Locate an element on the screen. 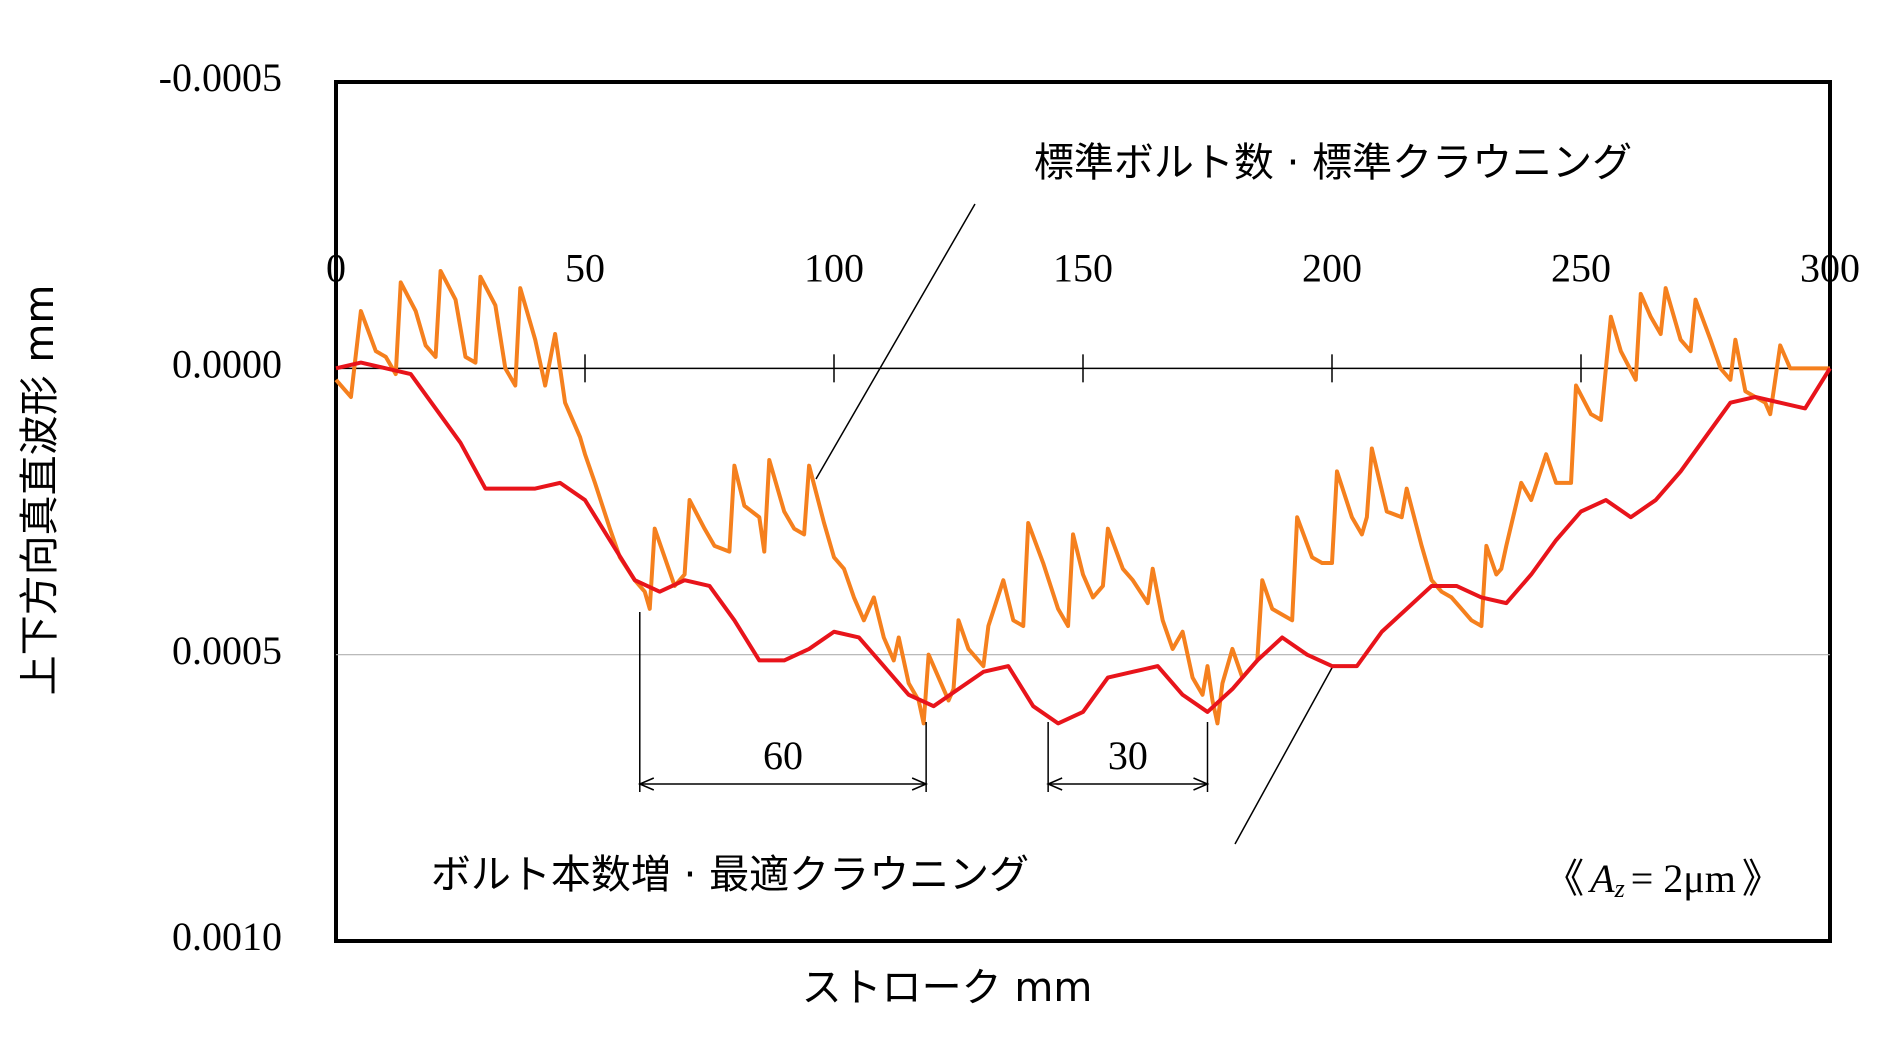  x-axis-label: ストローク mm is located at coordinates (947, 988).